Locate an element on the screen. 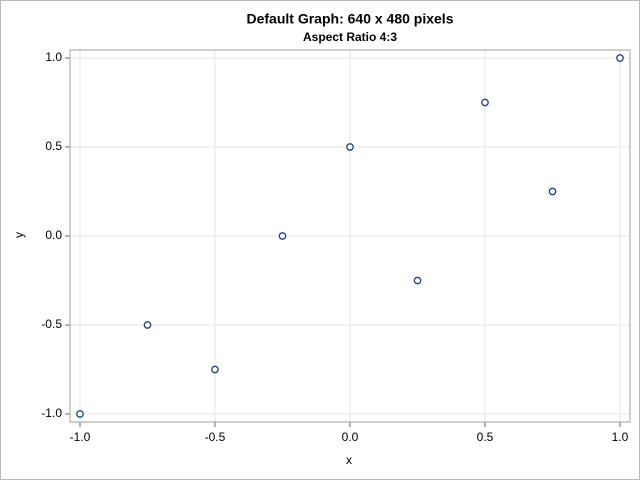 This screenshot has width=640, height=480. y-tick-label: 0.5 is located at coordinates (53, 146).